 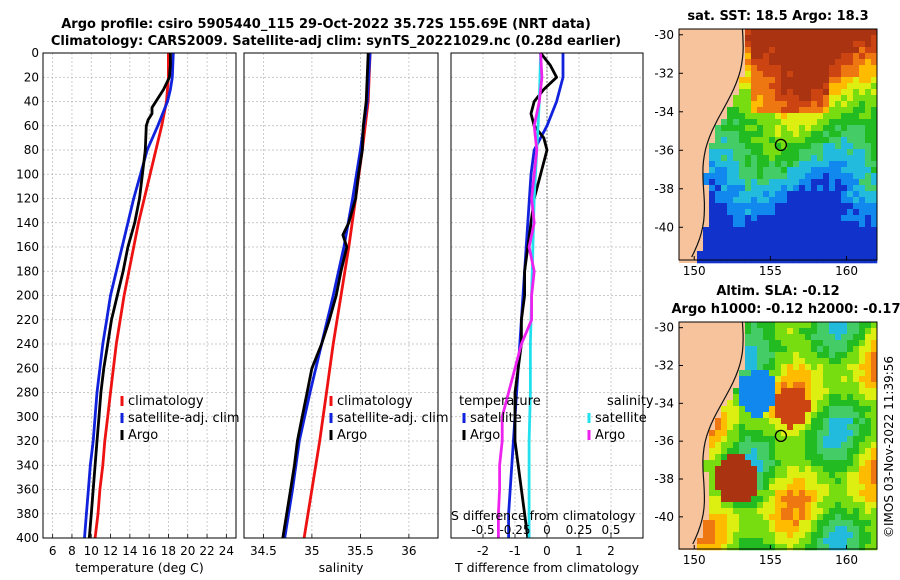 What do you see at coordinates (777, 291) in the screenshot?
I see `map-title: Altim. SLA: -0.12` at bounding box center [777, 291].